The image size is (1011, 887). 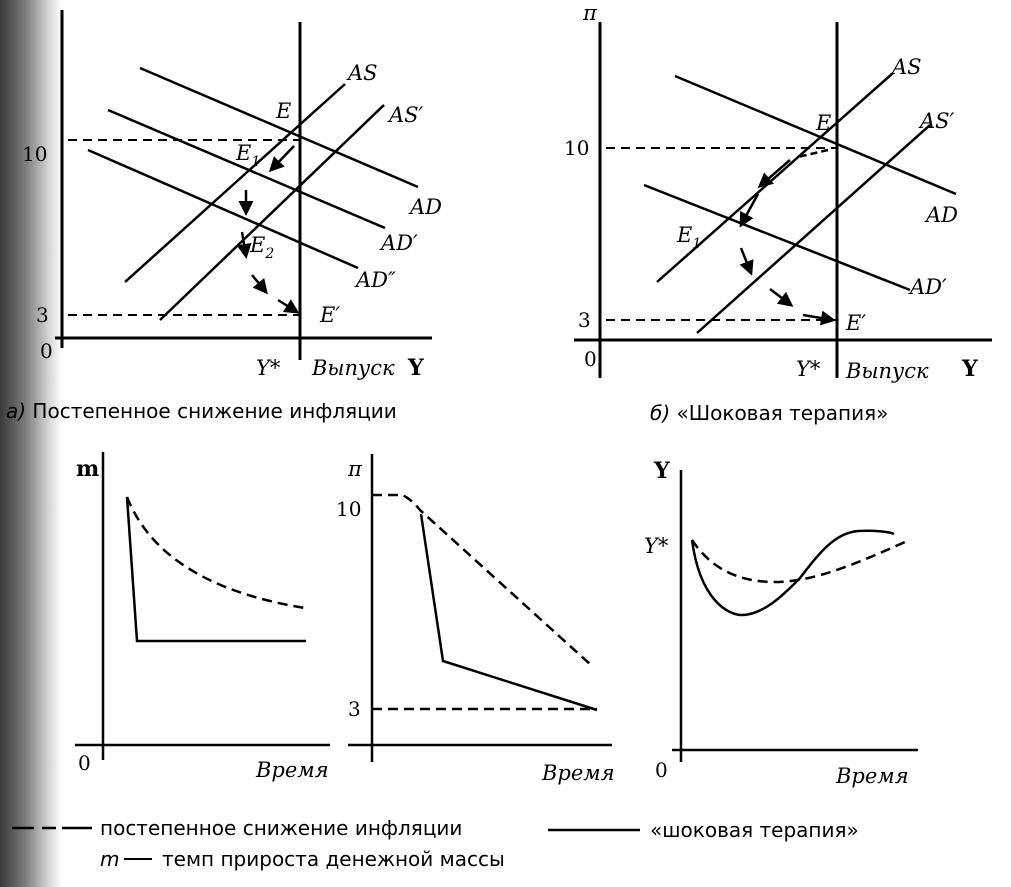 I want to click on panel-y-y-axis-label: Y, so click(x=661, y=471).